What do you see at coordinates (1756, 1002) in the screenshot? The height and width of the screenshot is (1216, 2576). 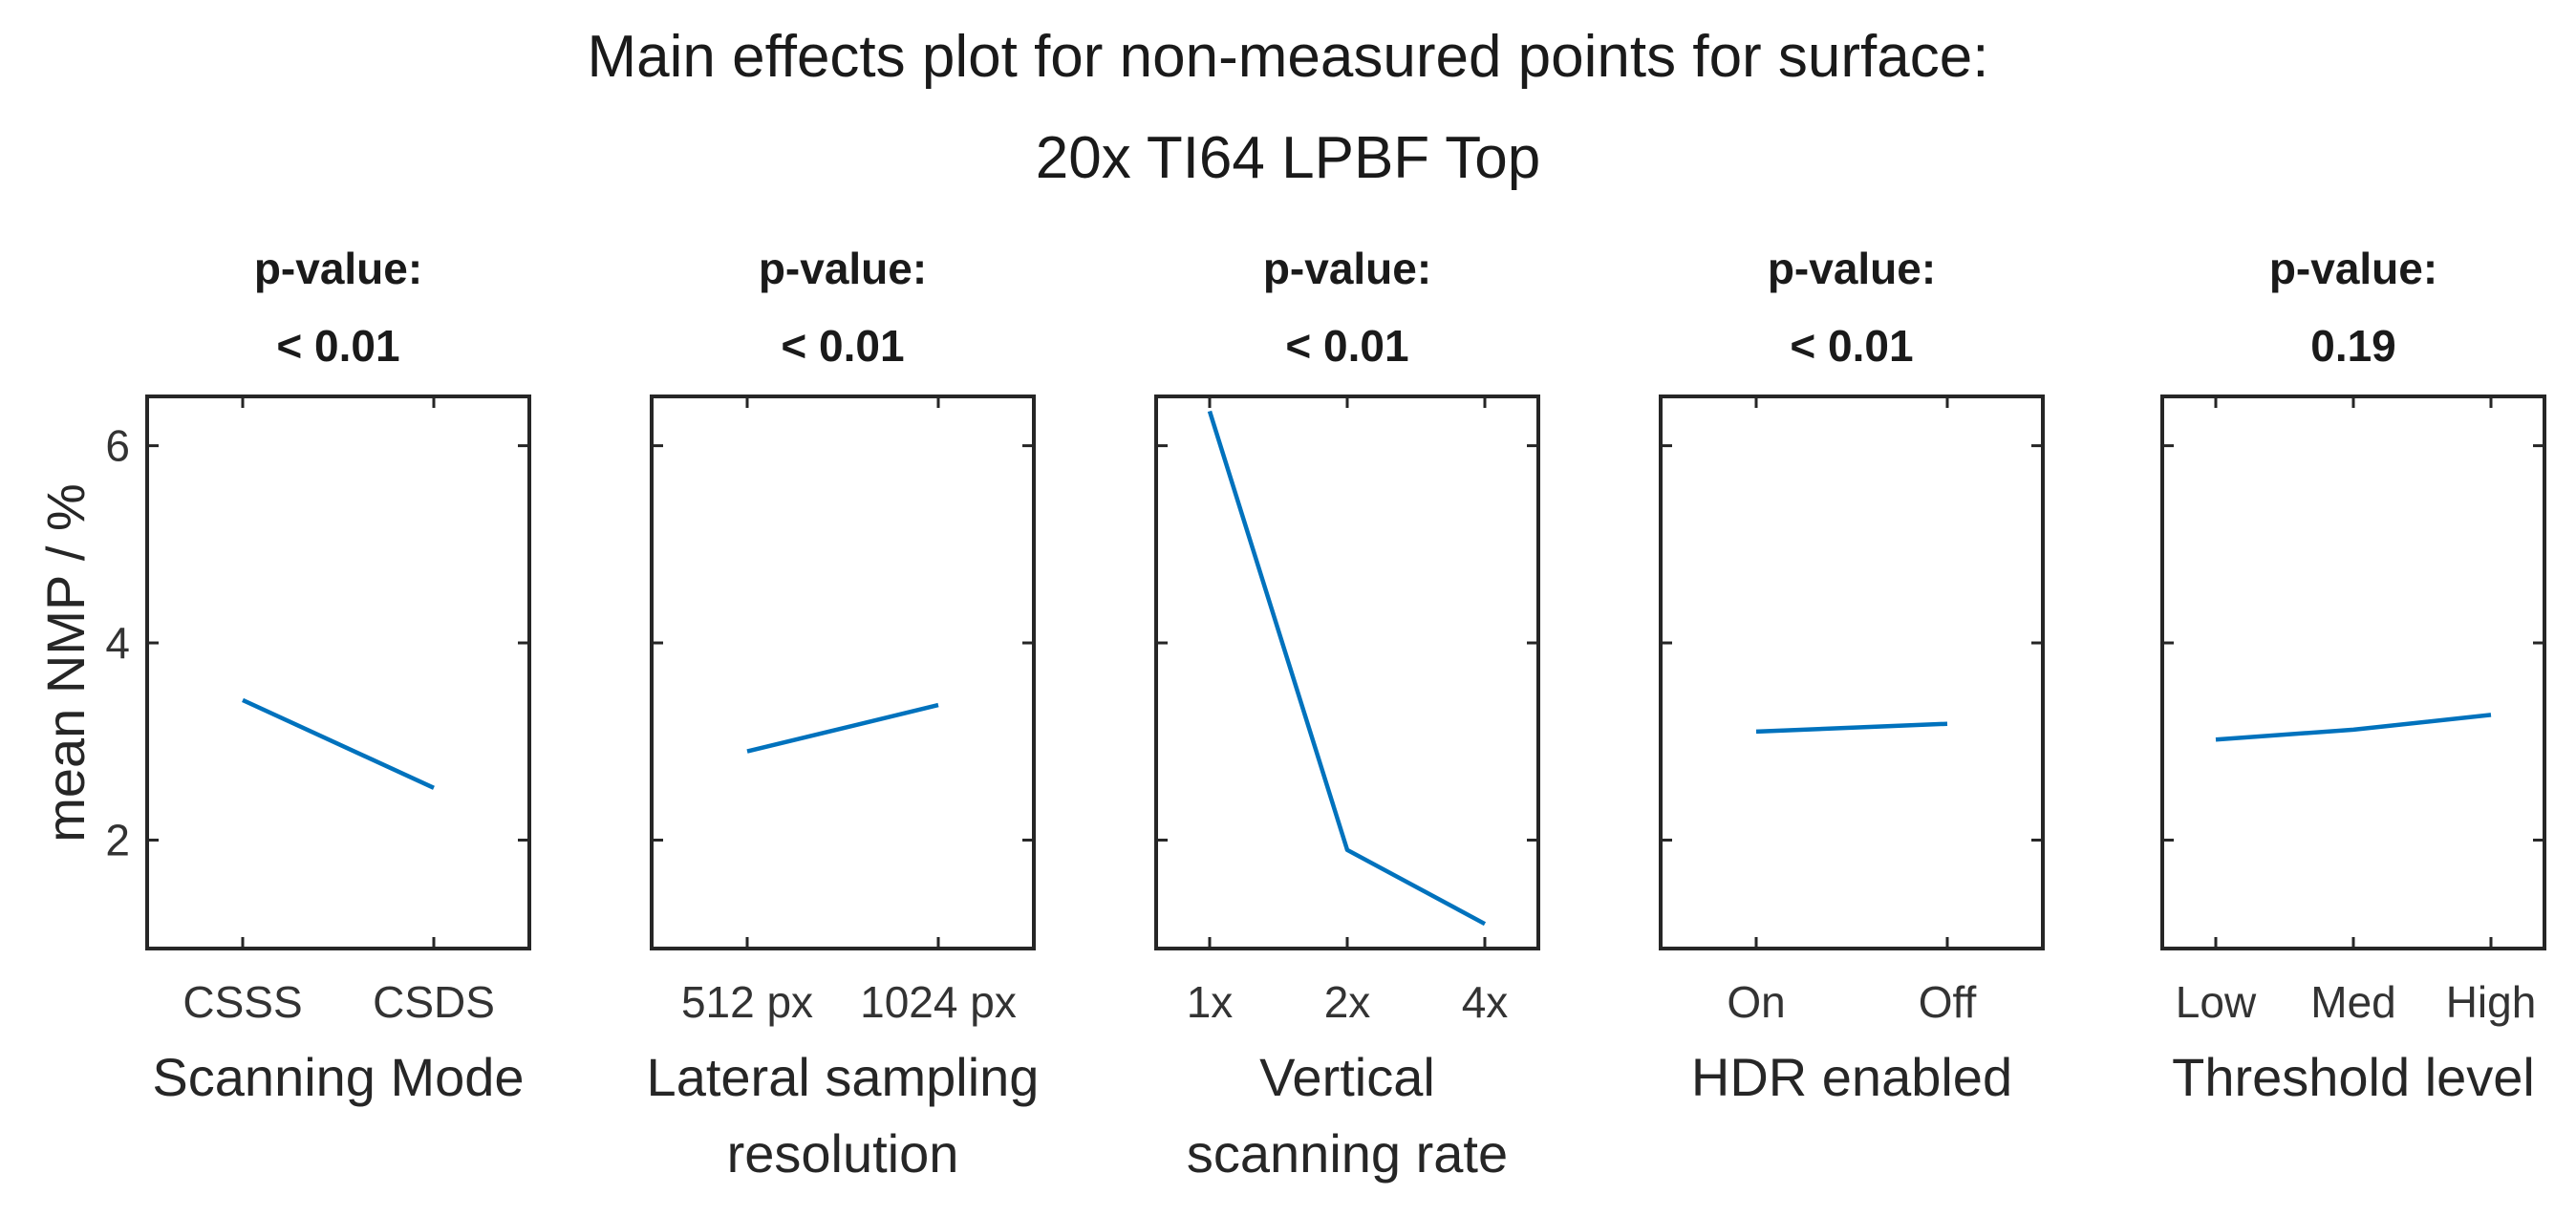 I see `x-tick-label: On` at bounding box center [1756, 1002].